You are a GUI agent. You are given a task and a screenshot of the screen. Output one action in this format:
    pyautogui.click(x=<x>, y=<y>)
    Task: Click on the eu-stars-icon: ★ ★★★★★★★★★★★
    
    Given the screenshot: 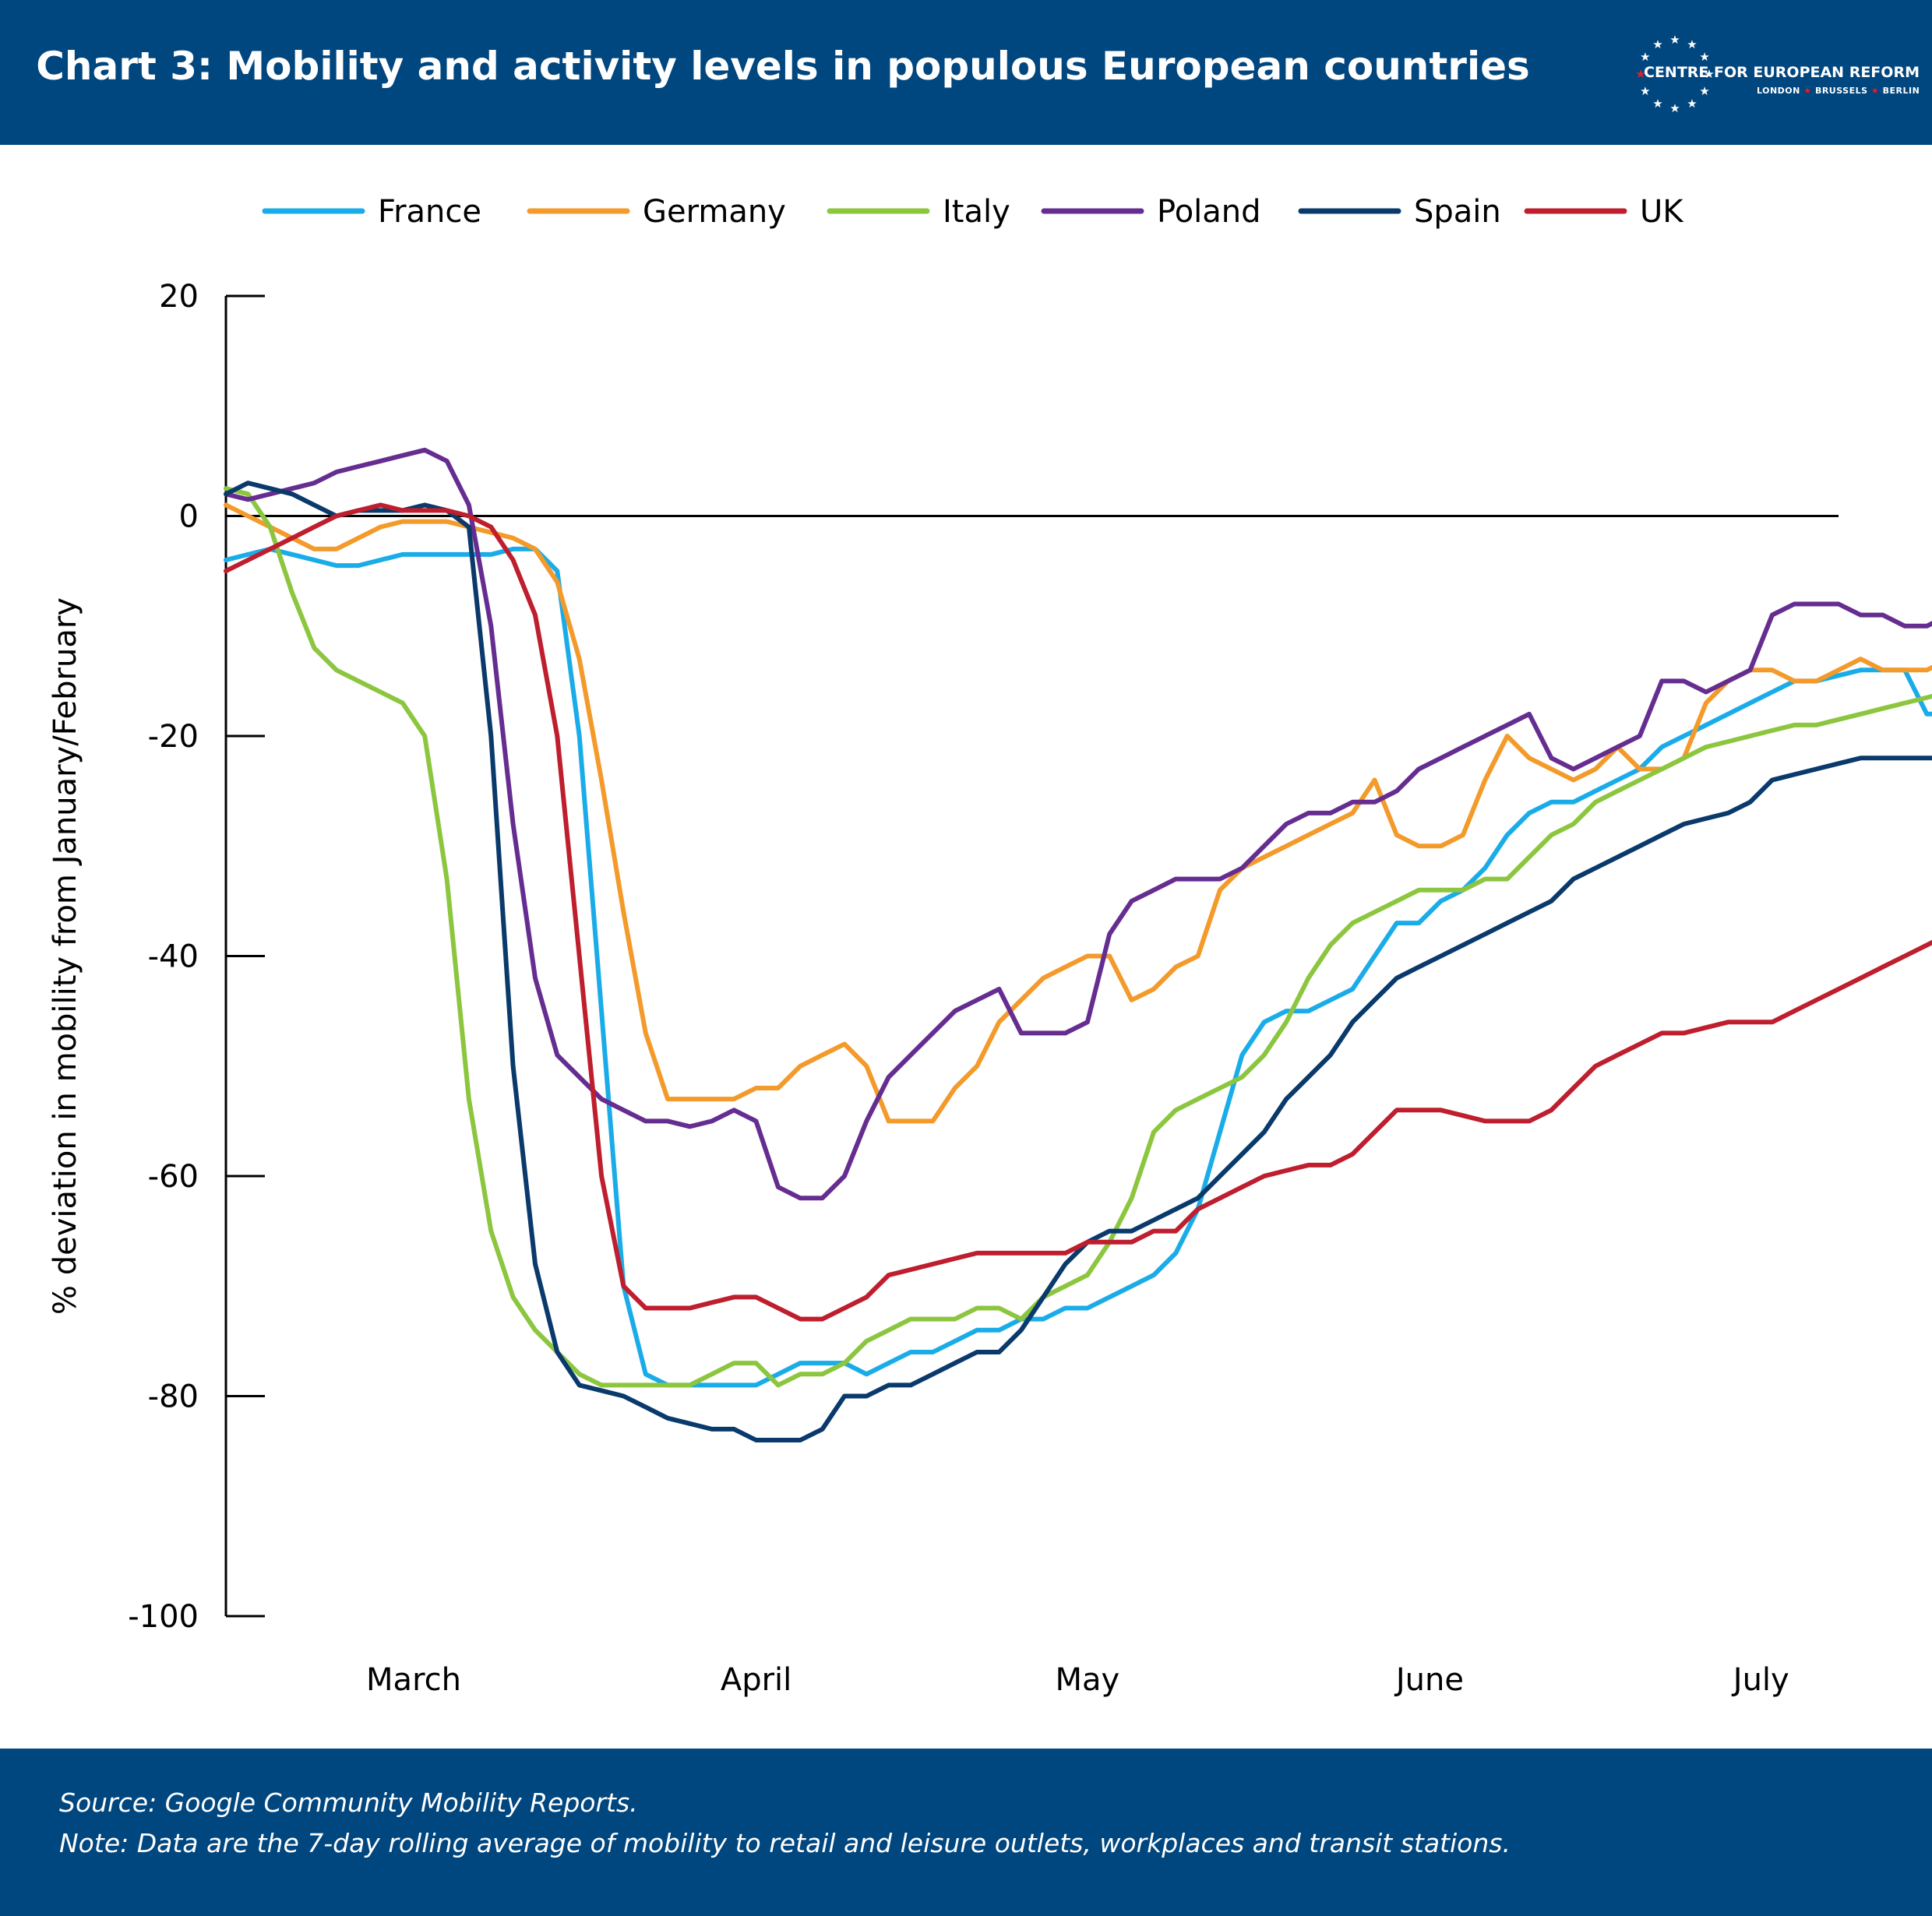 What is the action you would take?
    pyautogui.click(x=1674, y=74)
    